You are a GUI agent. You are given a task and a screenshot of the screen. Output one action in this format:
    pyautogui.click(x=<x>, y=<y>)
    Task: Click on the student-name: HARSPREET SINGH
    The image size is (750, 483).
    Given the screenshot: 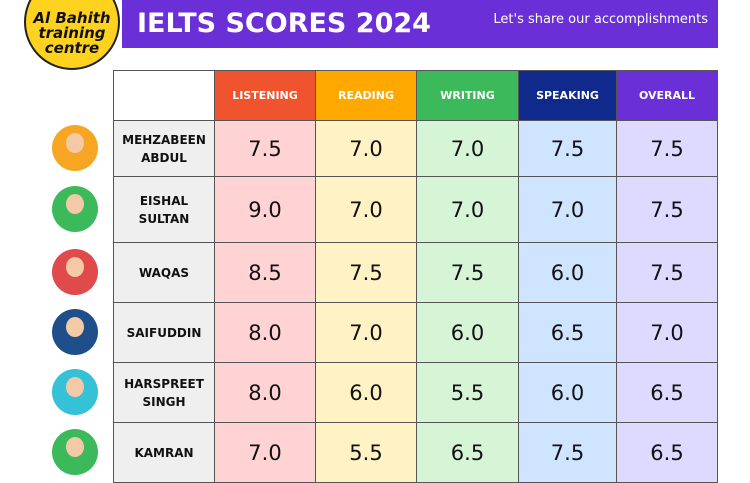 What is the action you would take?
    pyautogui.click(x=164, y=392)
    